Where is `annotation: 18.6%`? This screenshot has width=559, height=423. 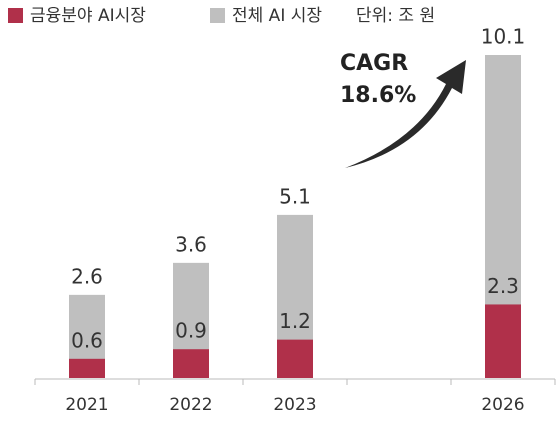 annotation: 18.6% is located at coordinates (378, 95).